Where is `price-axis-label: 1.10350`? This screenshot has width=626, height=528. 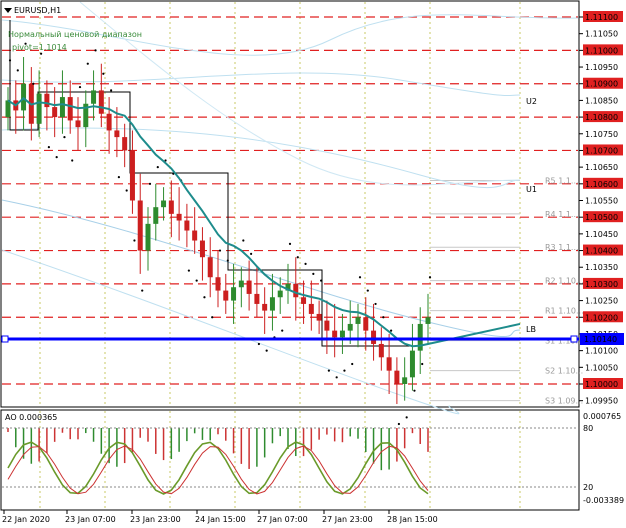
price-axis-label: 1.10350 is located at coordinates (601, 267).